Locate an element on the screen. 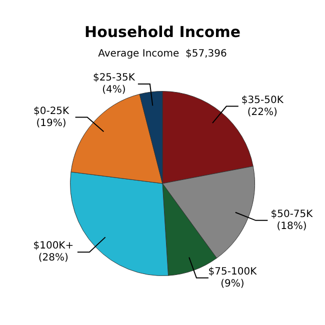 The image size is (325, 325). data-label: (18%) is located at coordinates (291, 226).